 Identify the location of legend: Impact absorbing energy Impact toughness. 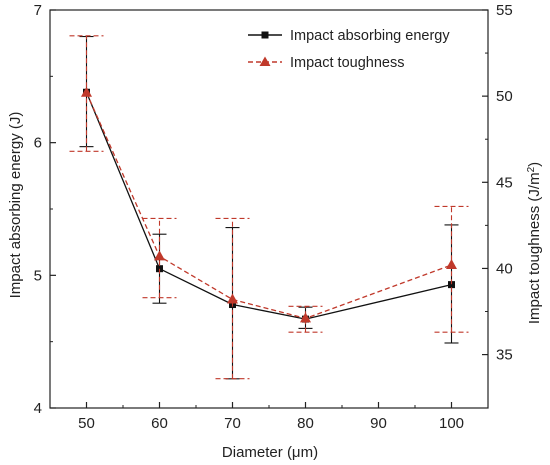
(349, 49).